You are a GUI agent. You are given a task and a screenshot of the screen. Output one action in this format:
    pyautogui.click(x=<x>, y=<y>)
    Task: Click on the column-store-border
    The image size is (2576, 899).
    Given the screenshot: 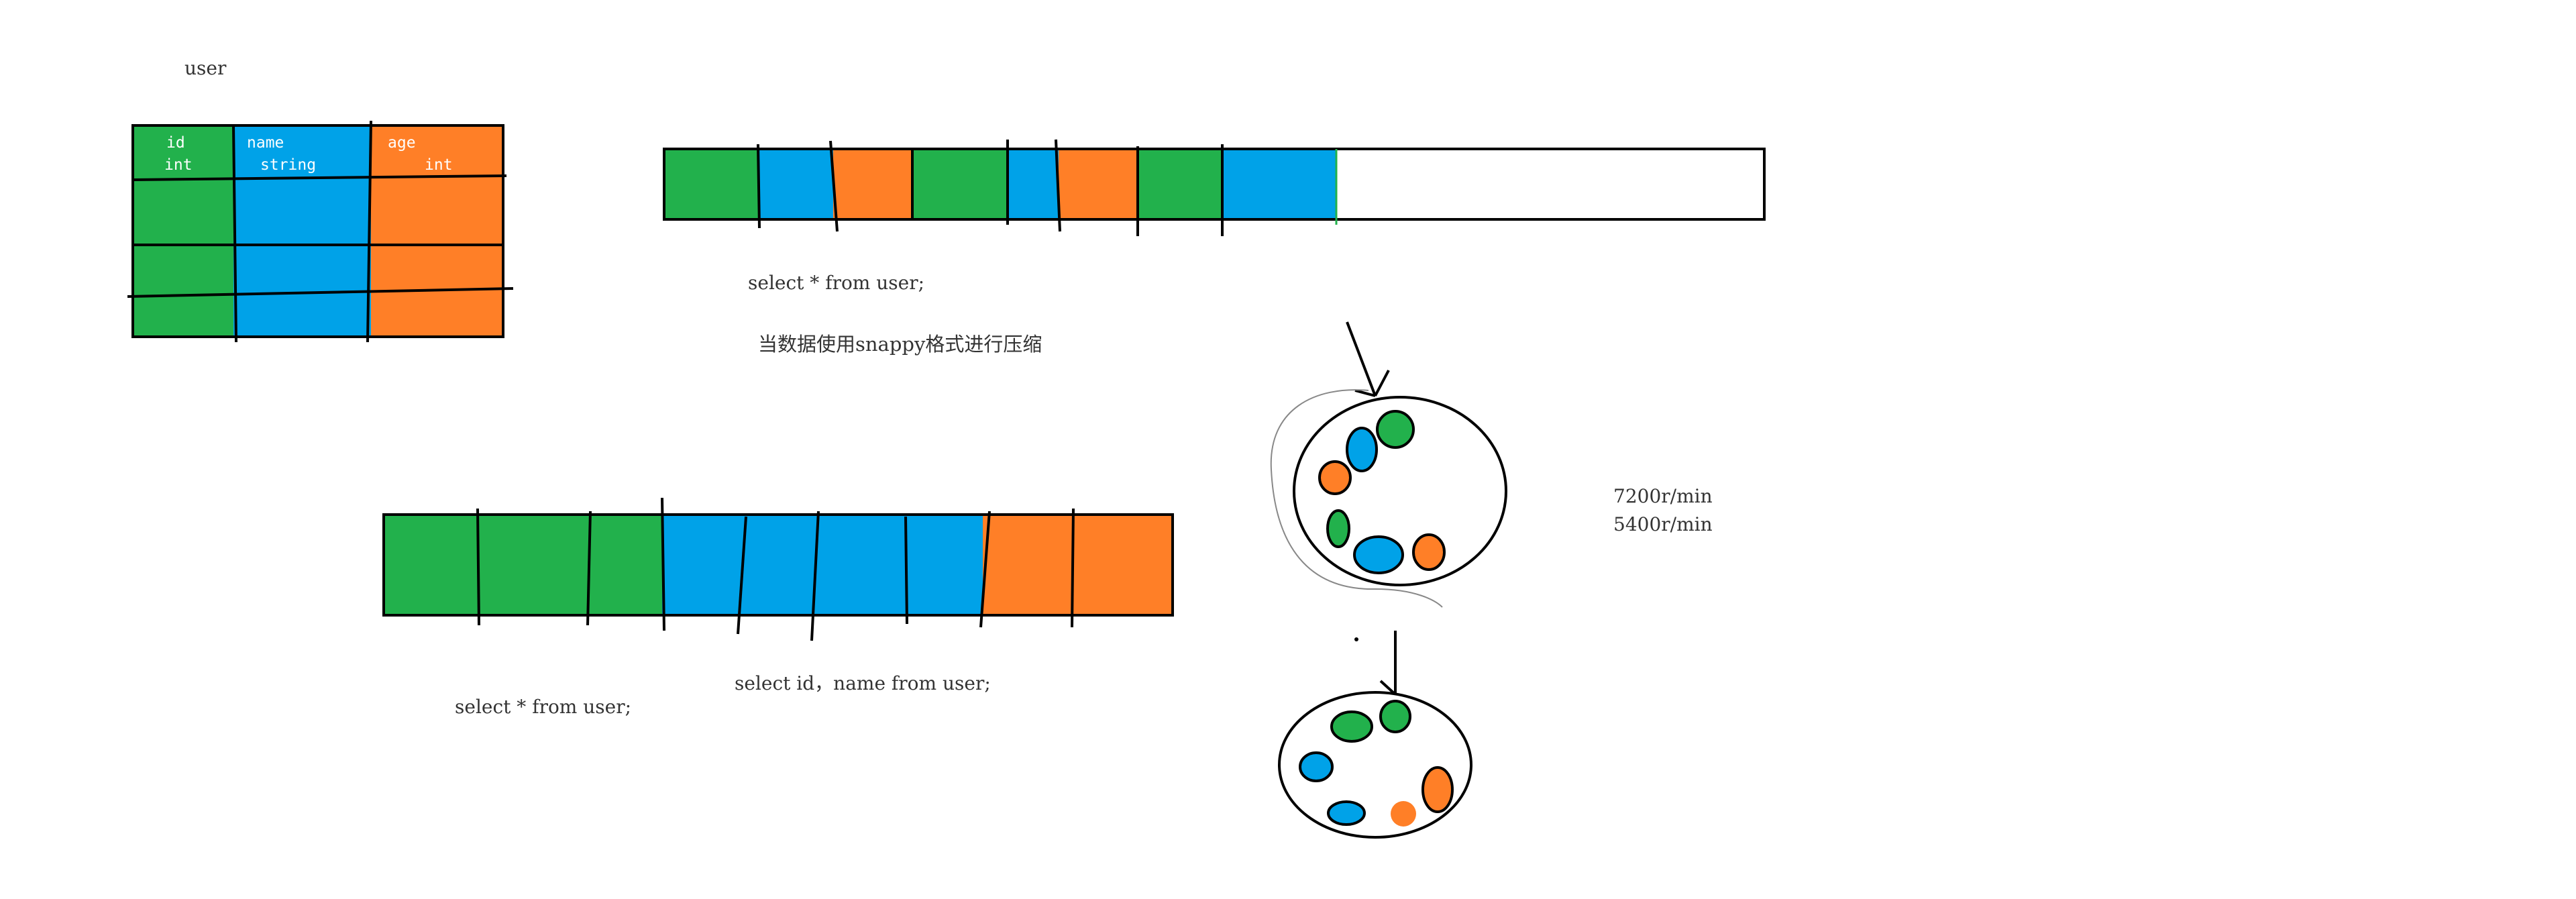 What is the action you would take?
    pyautogui.click(x=778, y=565)
    